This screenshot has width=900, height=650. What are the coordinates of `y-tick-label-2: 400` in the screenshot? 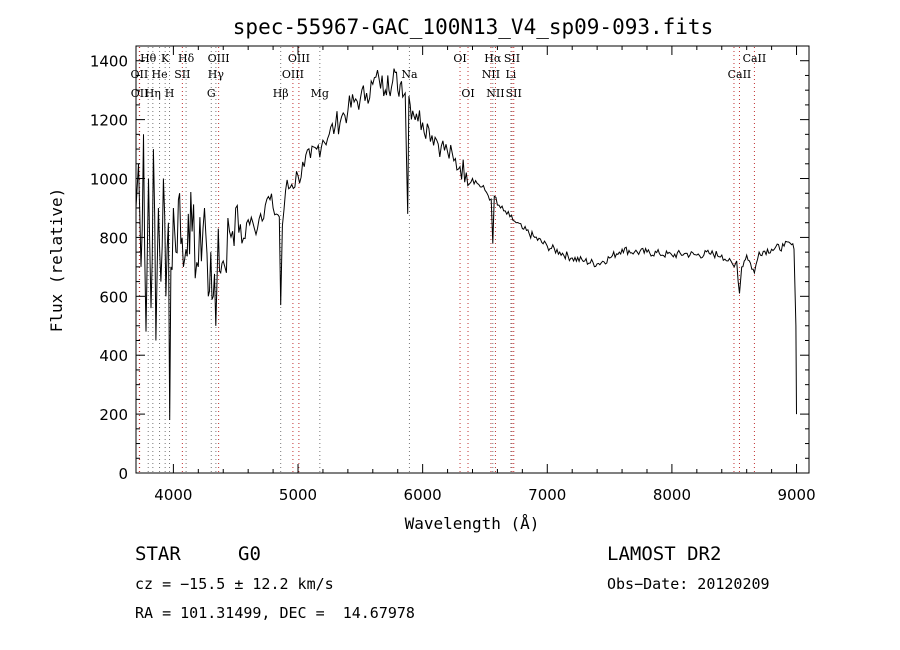 It's located at (113, 356).